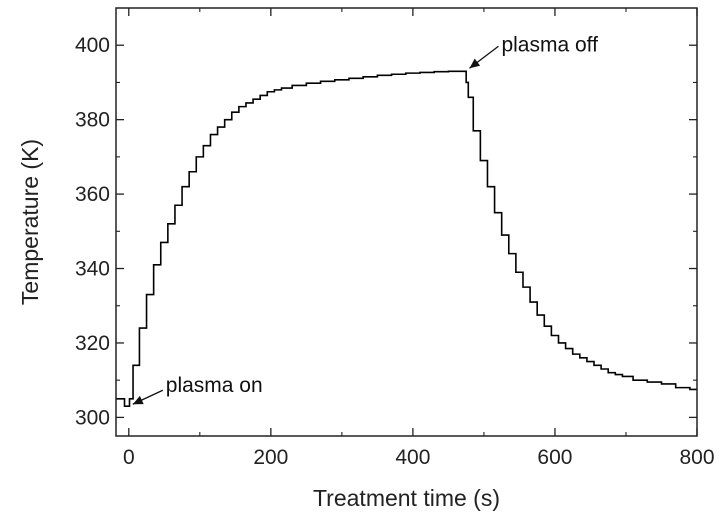 This screenshot has height=529, width=721. I want to click on arrow-plasma-on-head, so click(138, 400).